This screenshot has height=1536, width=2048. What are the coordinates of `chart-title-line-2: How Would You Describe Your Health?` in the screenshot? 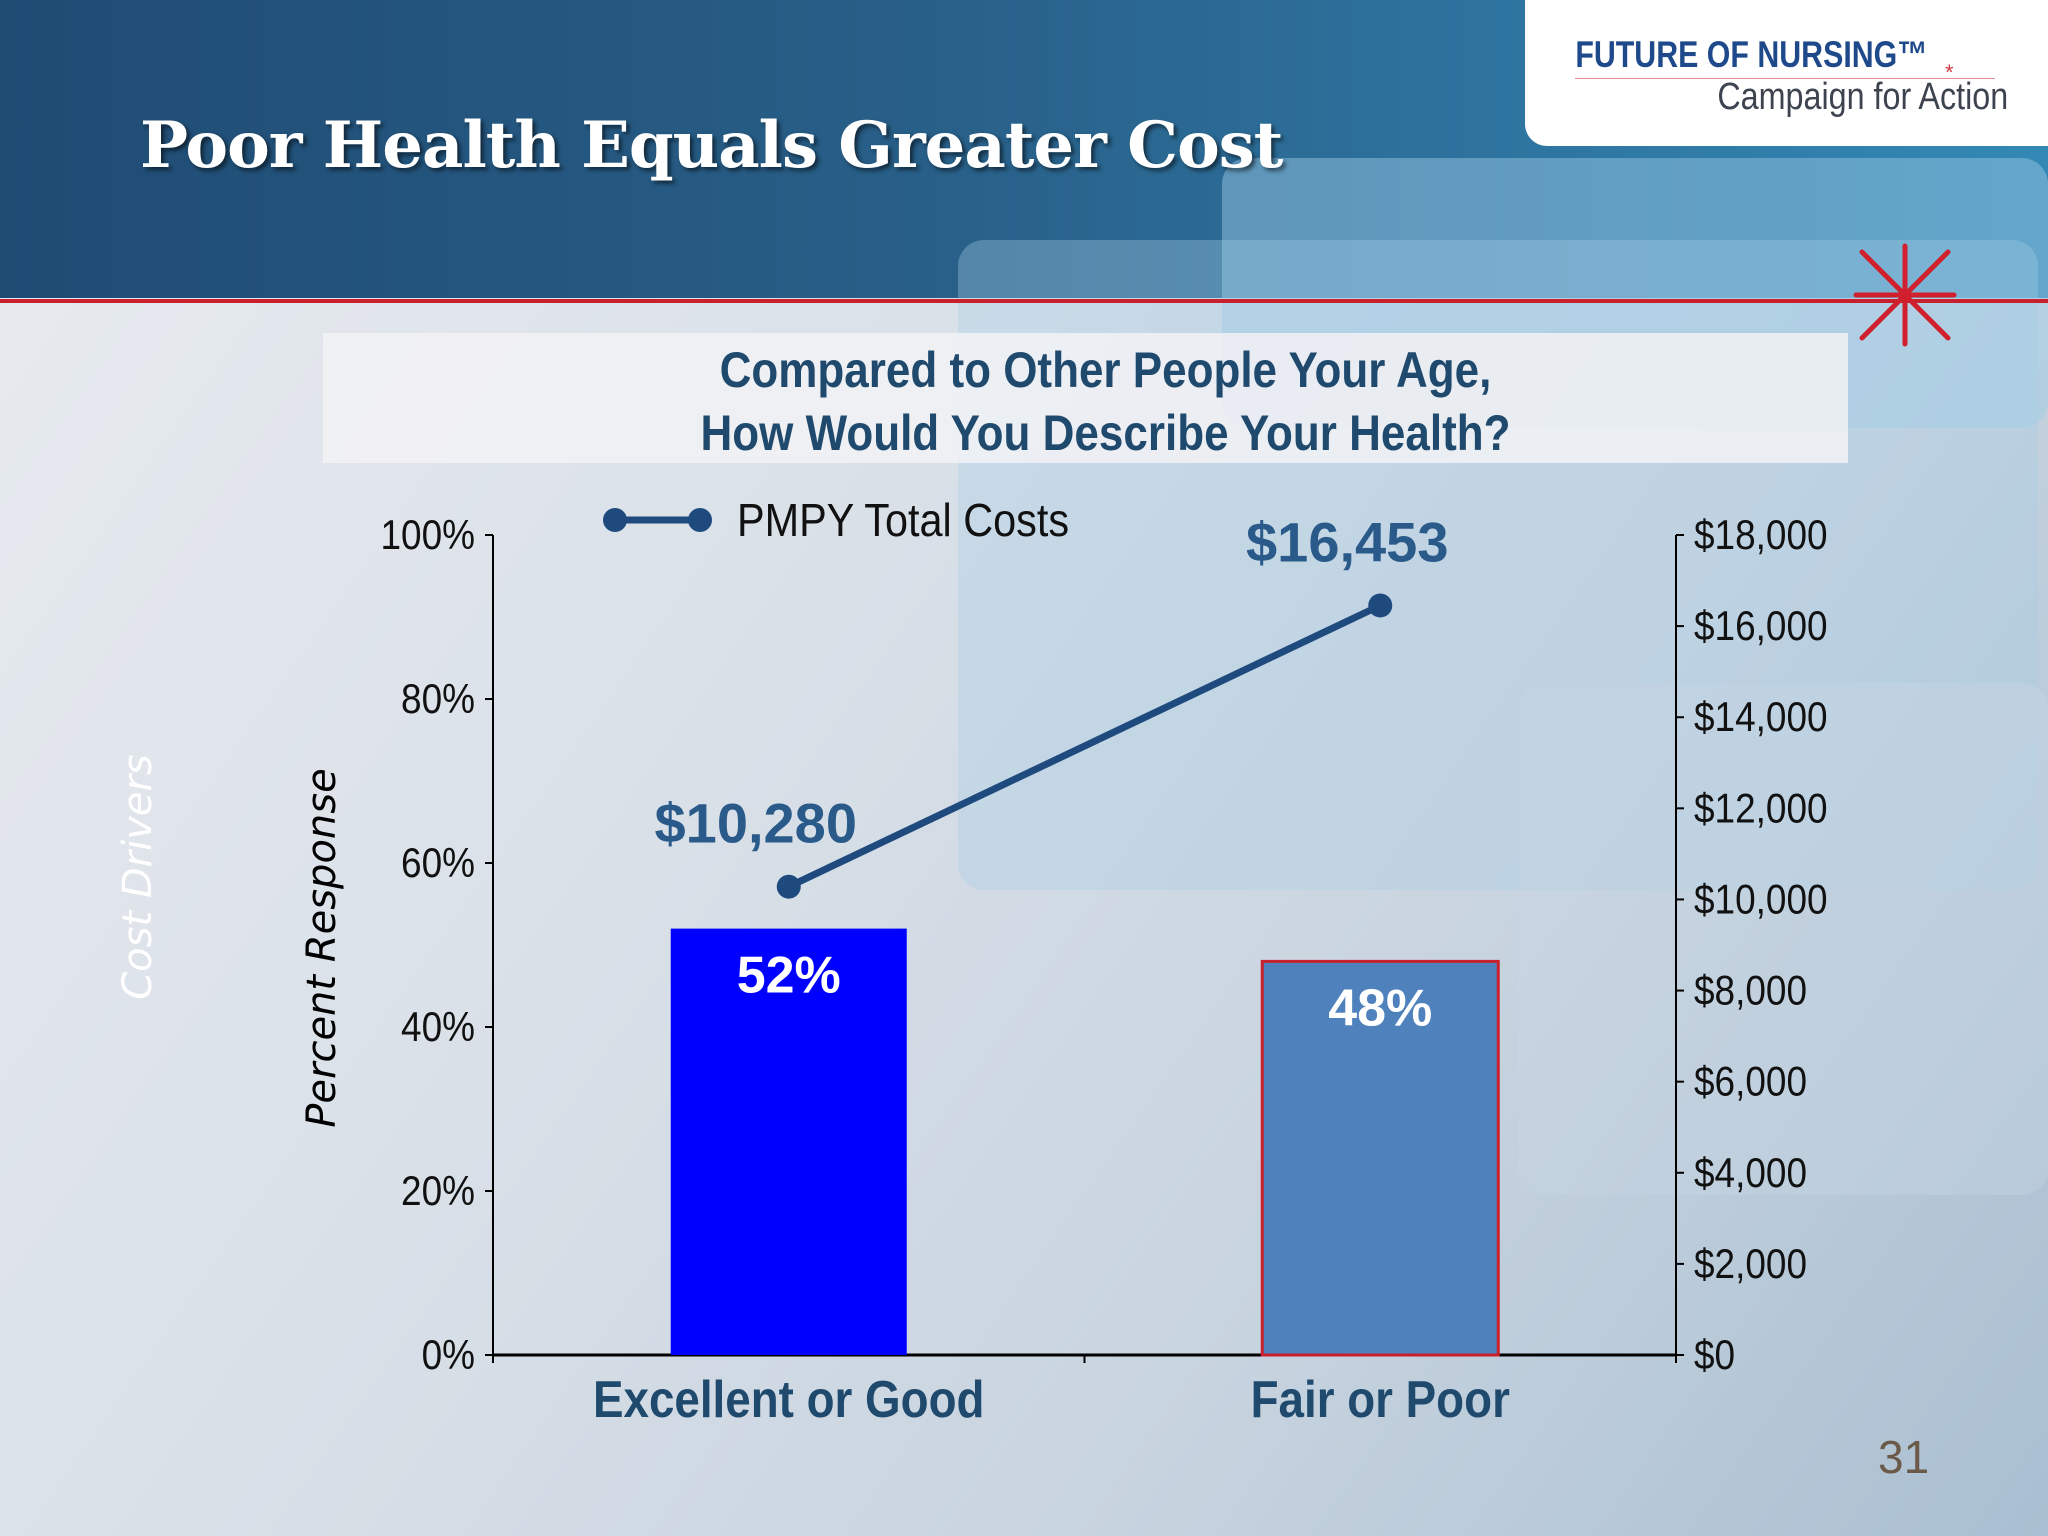 It's located at (1105, 433).